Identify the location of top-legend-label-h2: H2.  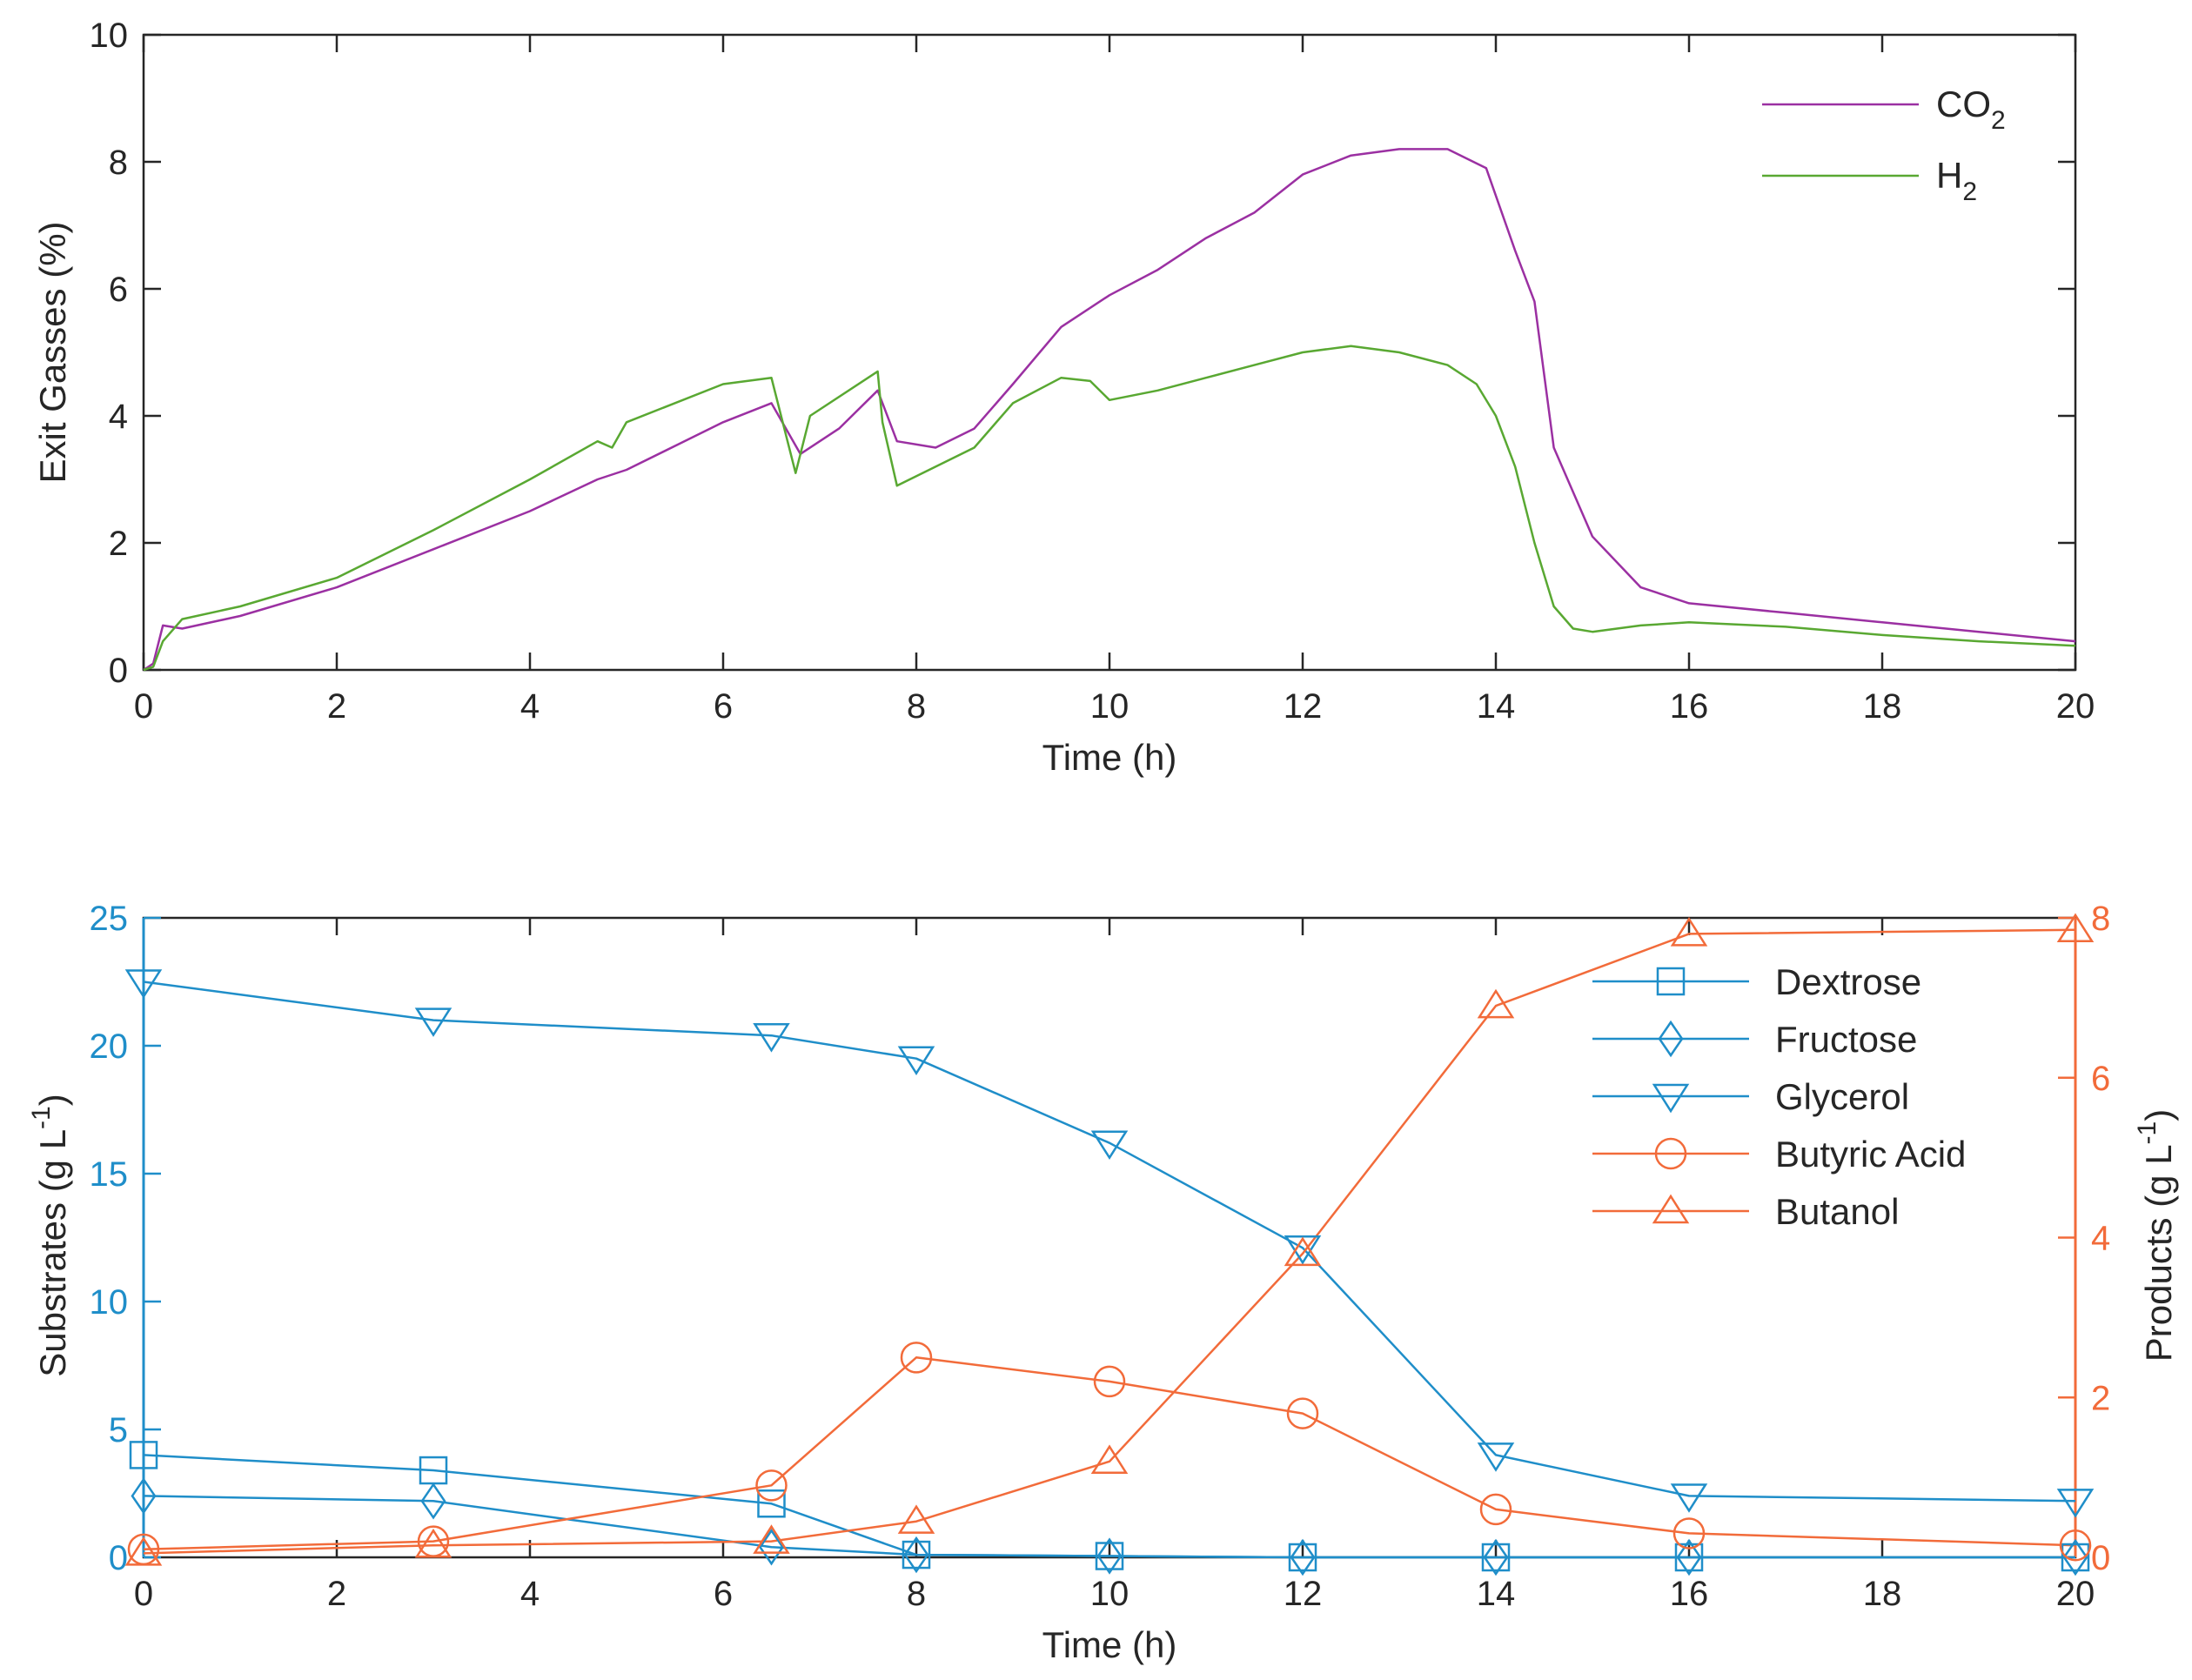
(1956, 180).